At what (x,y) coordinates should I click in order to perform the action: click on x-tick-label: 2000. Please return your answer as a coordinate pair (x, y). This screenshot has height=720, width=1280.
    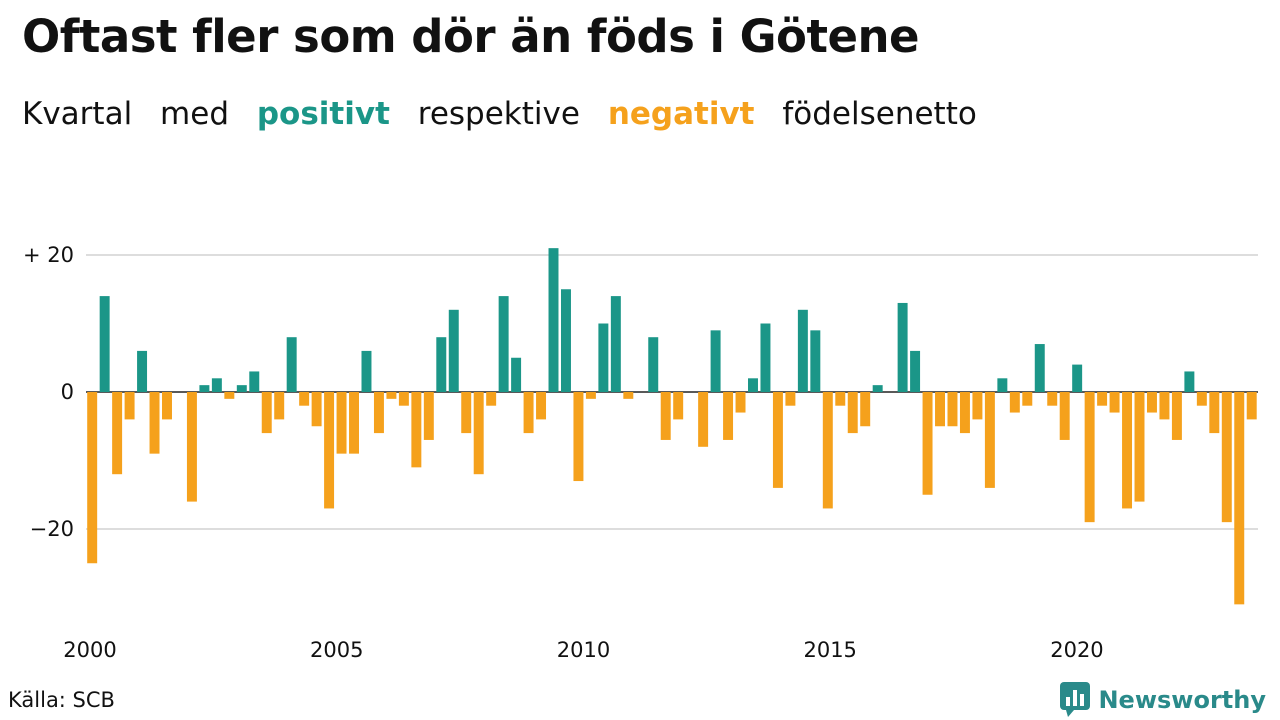
    Looking at the image, I should click on (89, 650).